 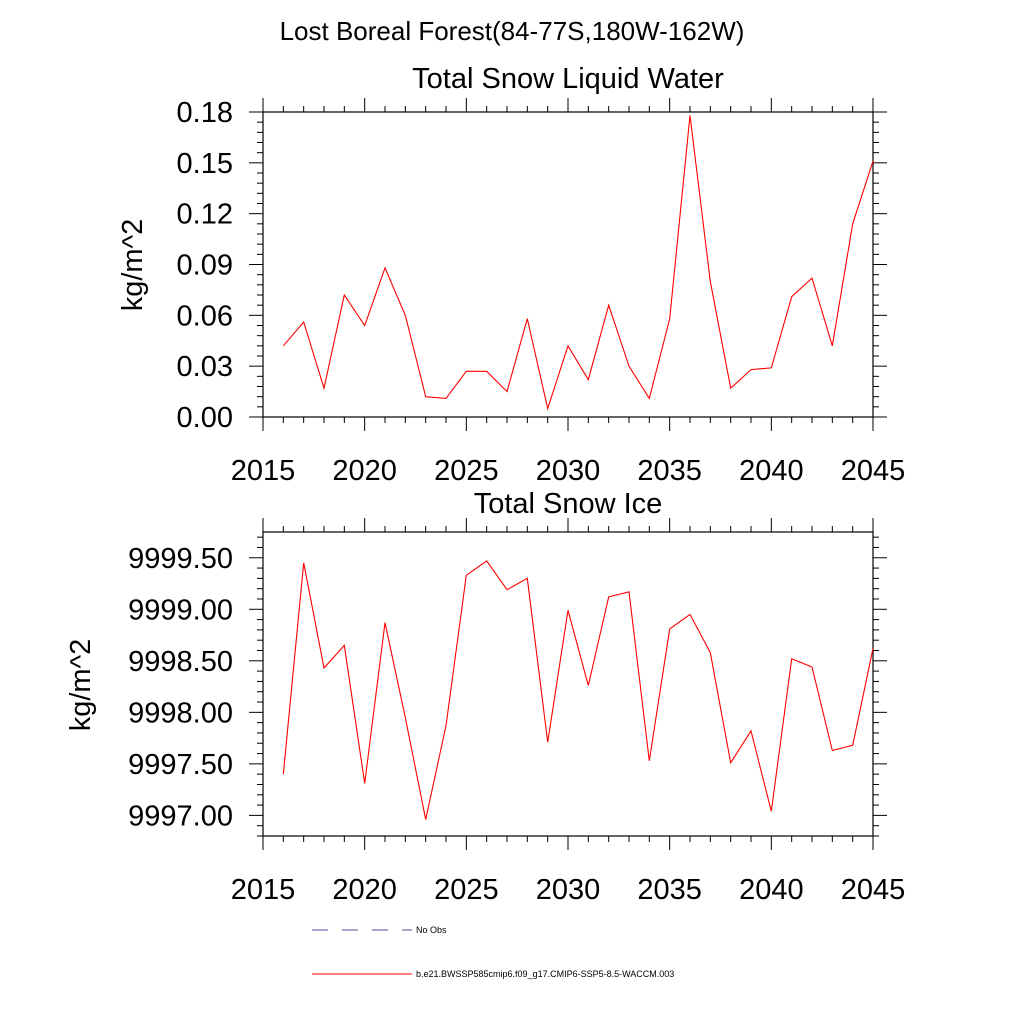 I want to click on y-tick-label: 0.15, so click(x=205, y=164).